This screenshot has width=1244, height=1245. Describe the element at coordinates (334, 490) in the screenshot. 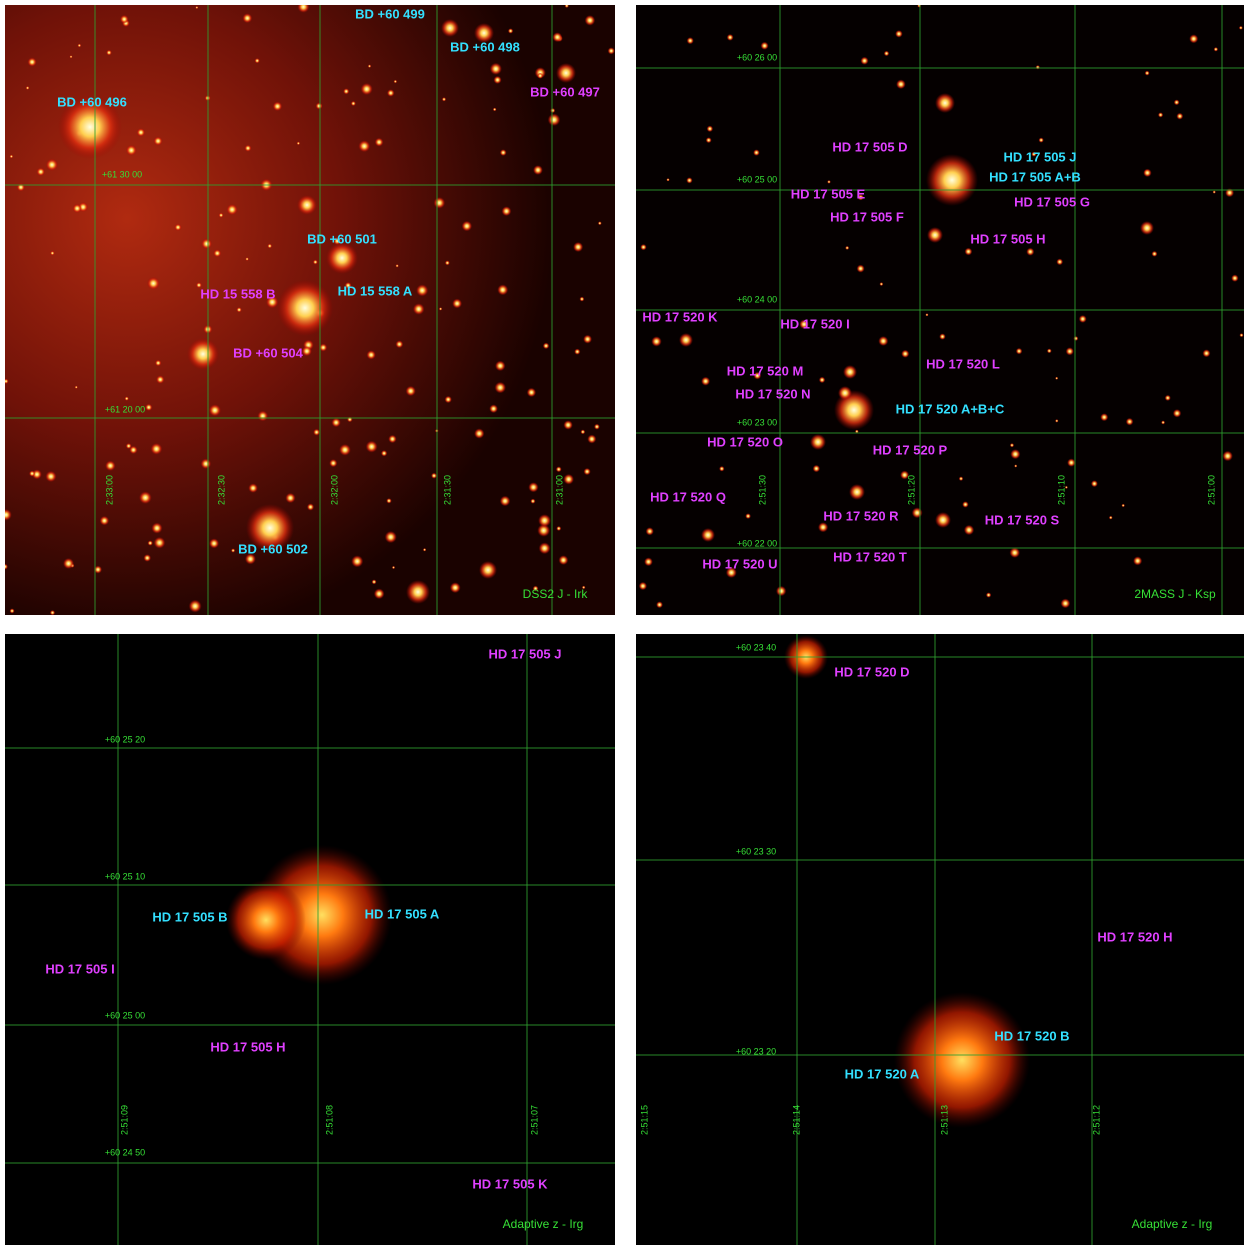

I see `grid-label: 2:32:00` at that location.